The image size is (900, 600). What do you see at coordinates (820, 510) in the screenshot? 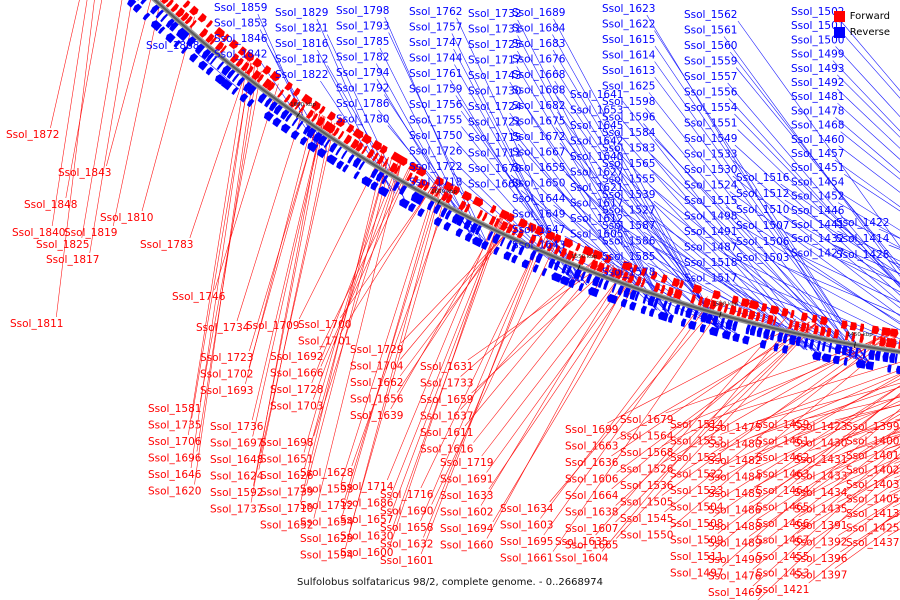
I see `gene-label: Ssol_1435` at bounding box center [820, 510].